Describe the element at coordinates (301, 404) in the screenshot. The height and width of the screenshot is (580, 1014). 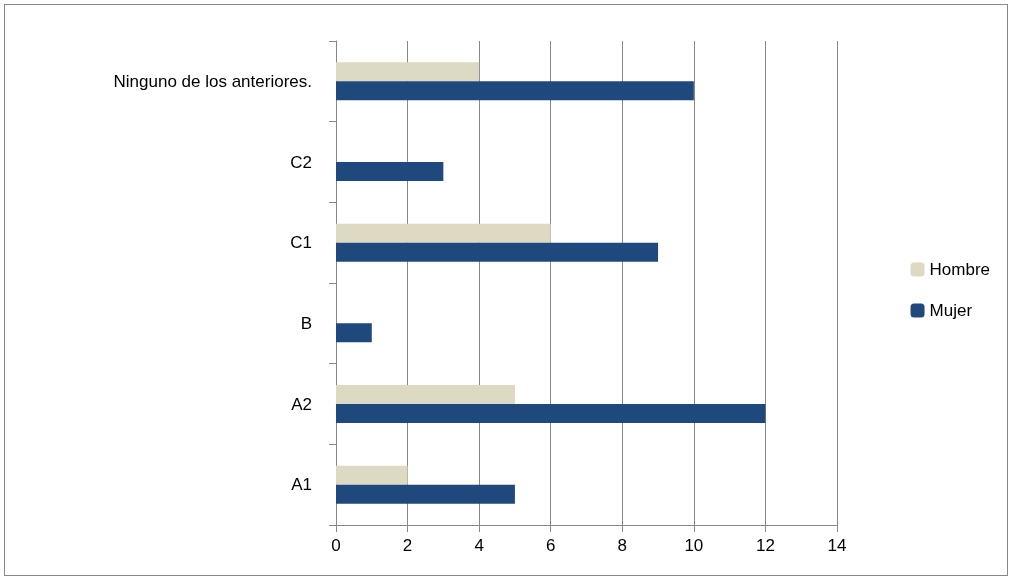
I see `y-tick-label: A2` at that location.